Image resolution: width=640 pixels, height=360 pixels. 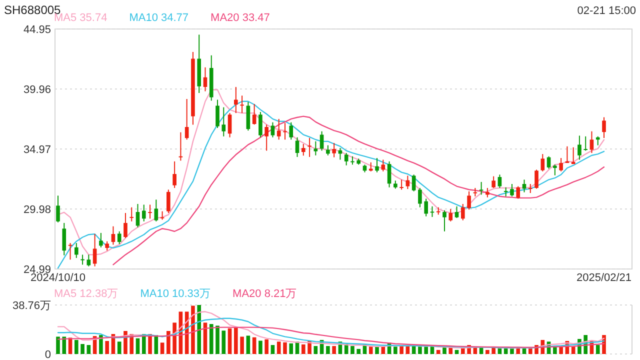 I want to click on y-tick-label: 44.95, so click(x=37, y=30).